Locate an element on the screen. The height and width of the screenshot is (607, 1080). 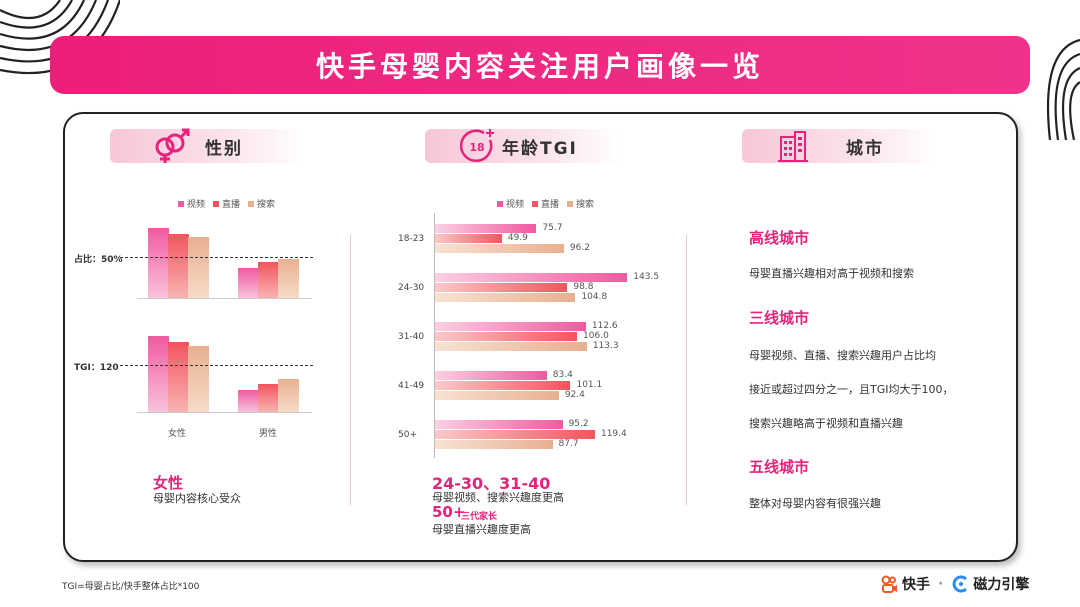
y-label-age-group: 41-49 is located at coordinates (411, 386).